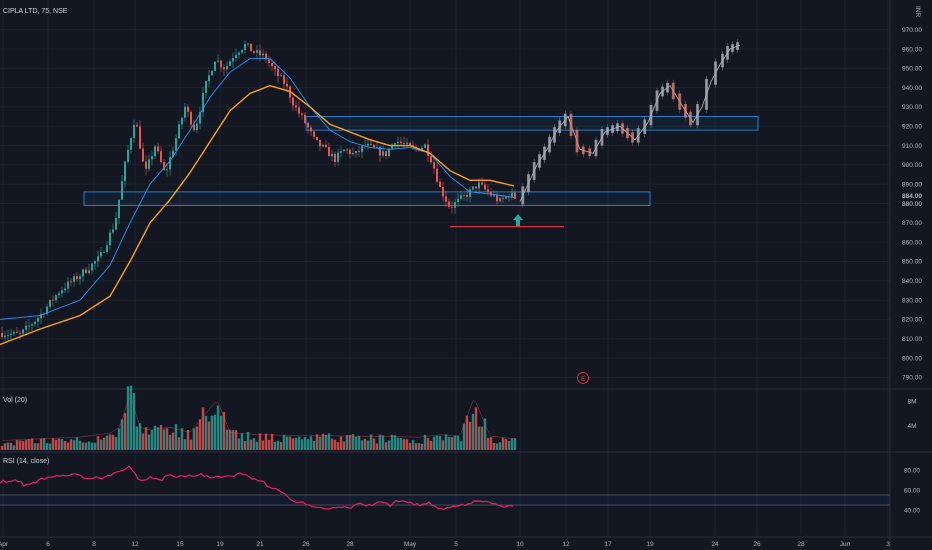  What do you see at coordinates (912, 281) in the screenshot?
I see `price-tick-label: 840.00` at bounding box center [912, 281].